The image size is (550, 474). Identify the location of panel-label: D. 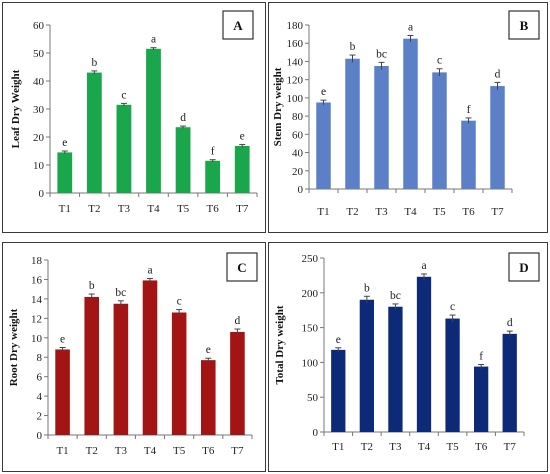
(523, 267).